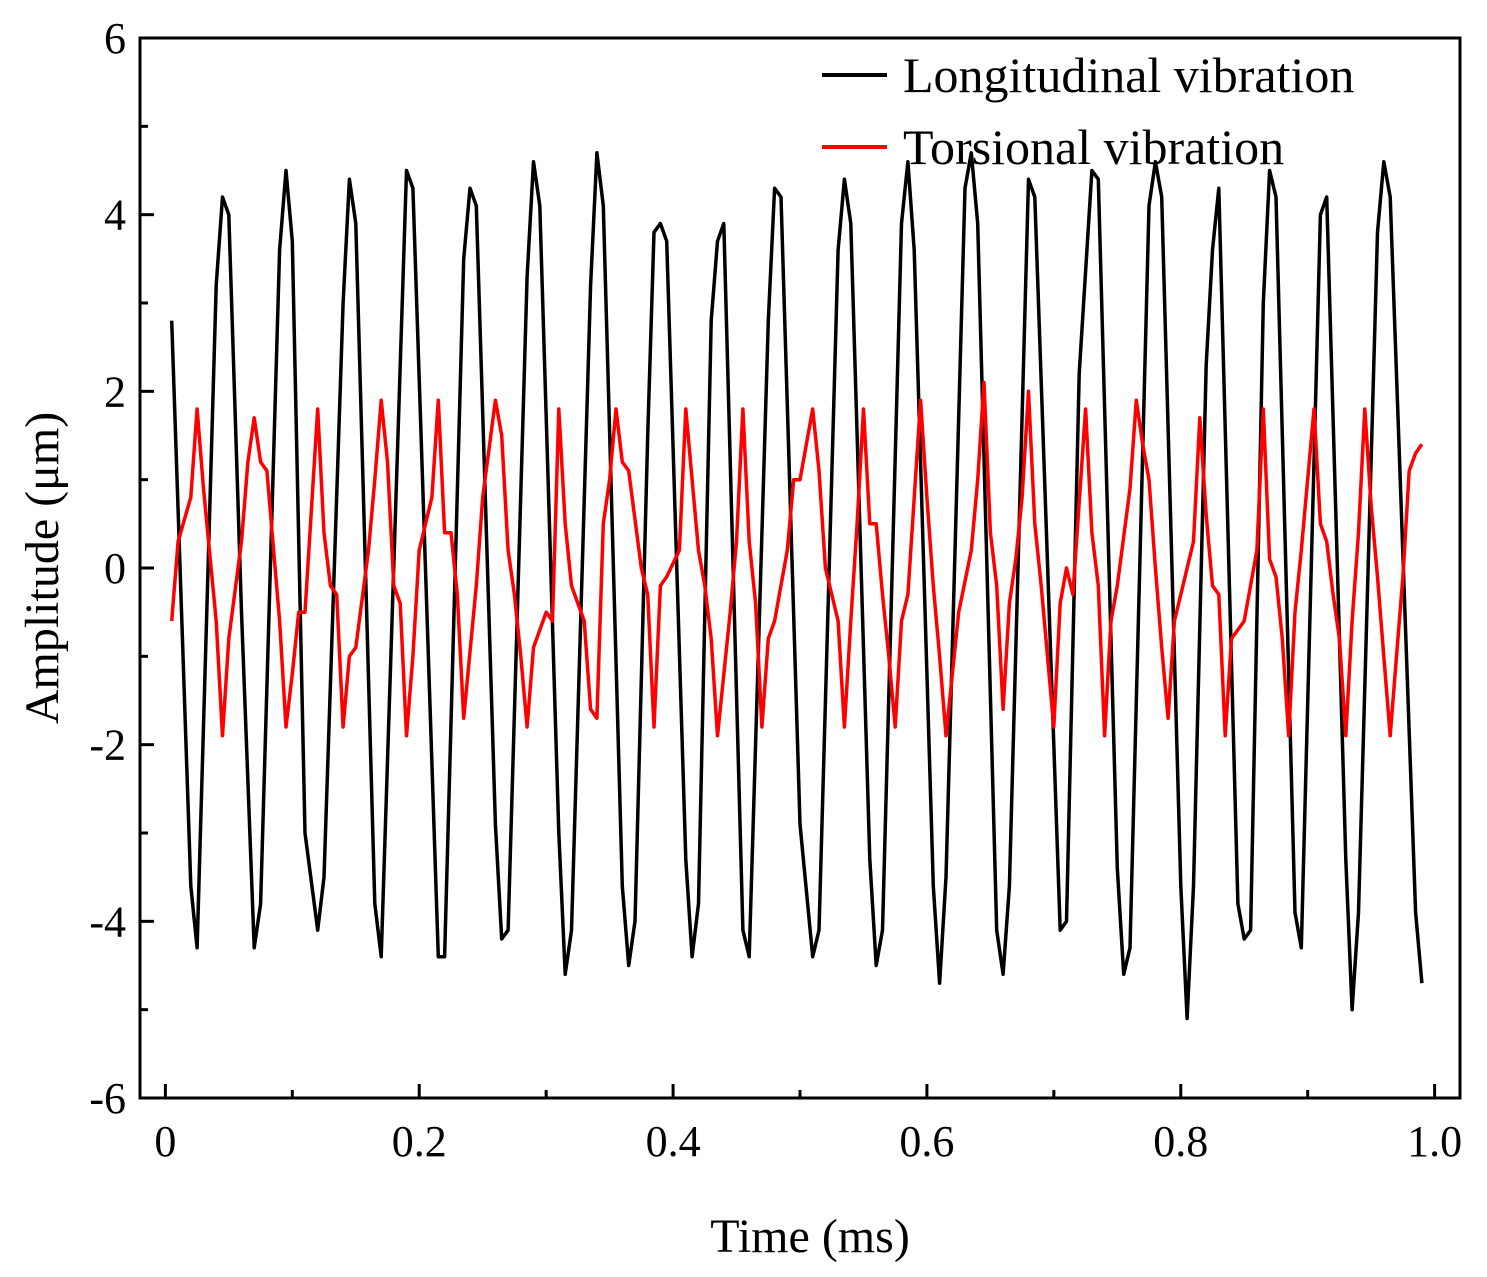  I want to click on x-tick-label: 0, so click(165, 1141).